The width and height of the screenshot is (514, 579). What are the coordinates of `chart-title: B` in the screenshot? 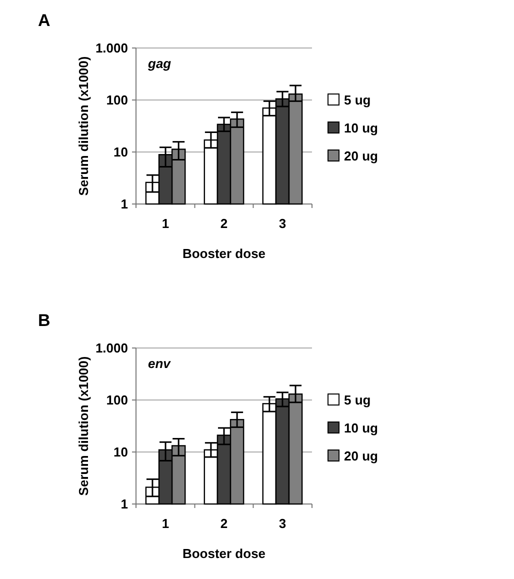 It's located at (44, 320).